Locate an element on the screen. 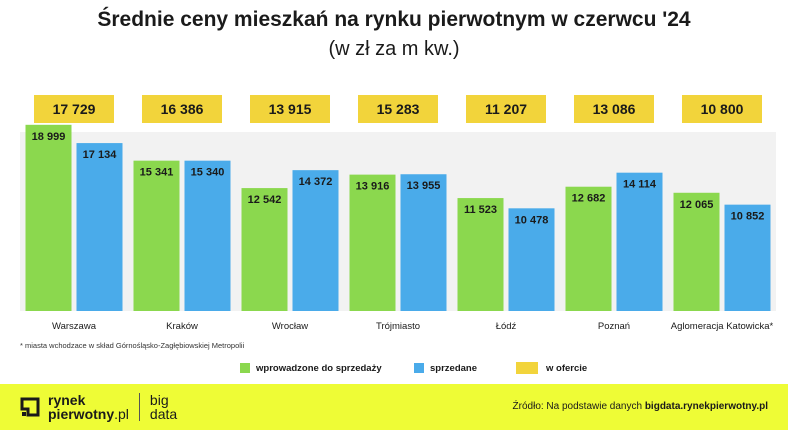 The image size is (788, 430). brand-logo: rynek pierwotny.pl big data is located at coordinates (98, 407).